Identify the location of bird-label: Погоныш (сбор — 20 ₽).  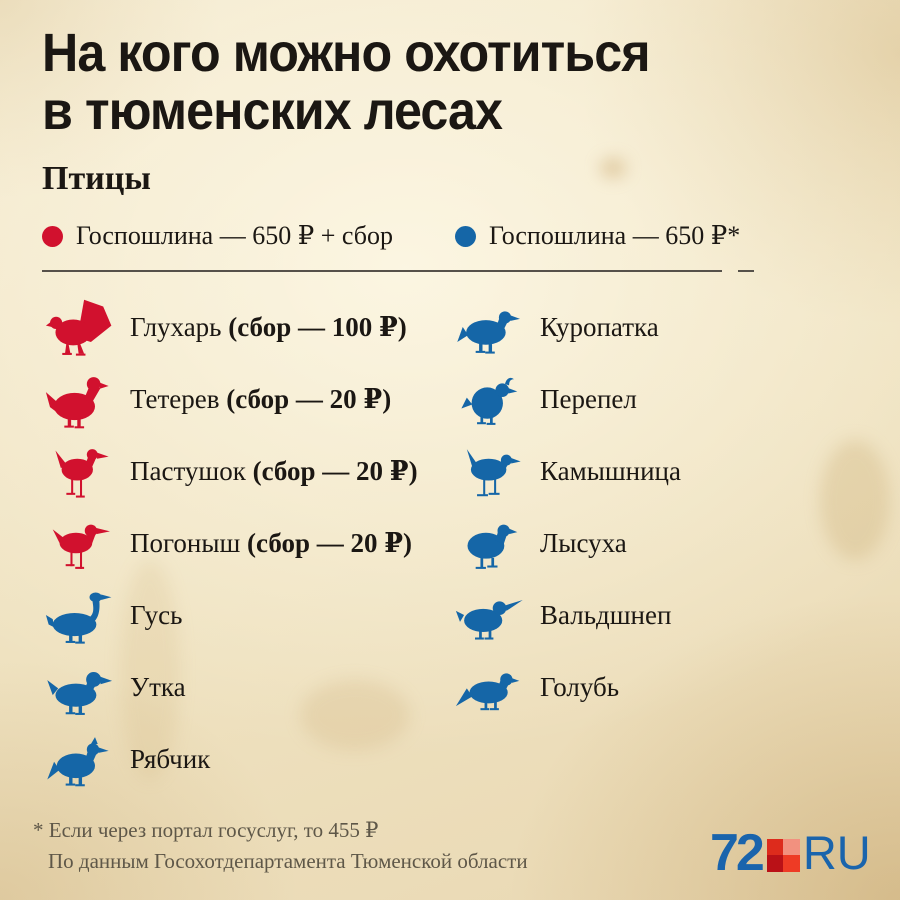
(271, 543).